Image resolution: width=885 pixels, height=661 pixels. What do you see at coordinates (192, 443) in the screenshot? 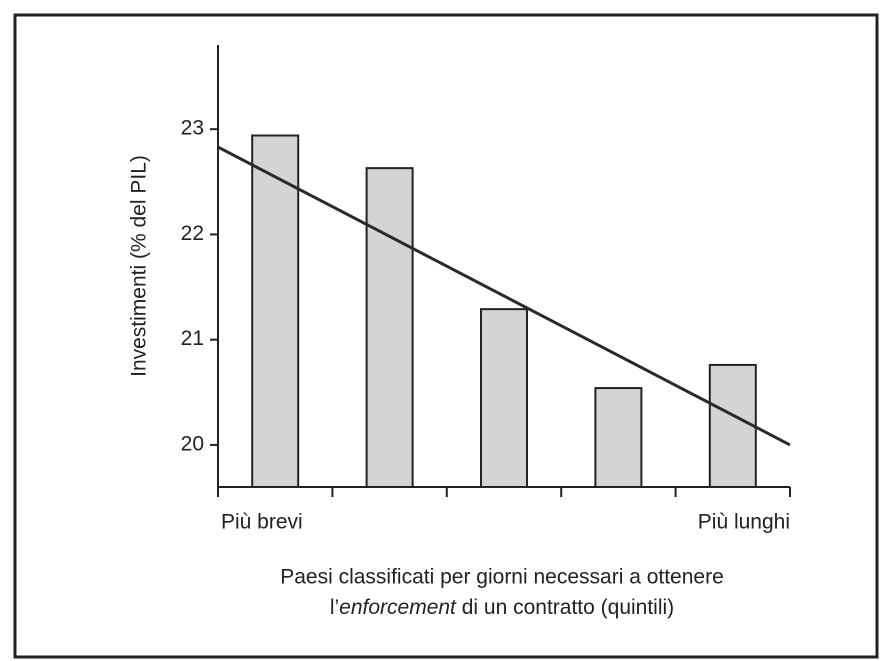
I see `y-tick-label: 20` at bounding box center [192, 443].